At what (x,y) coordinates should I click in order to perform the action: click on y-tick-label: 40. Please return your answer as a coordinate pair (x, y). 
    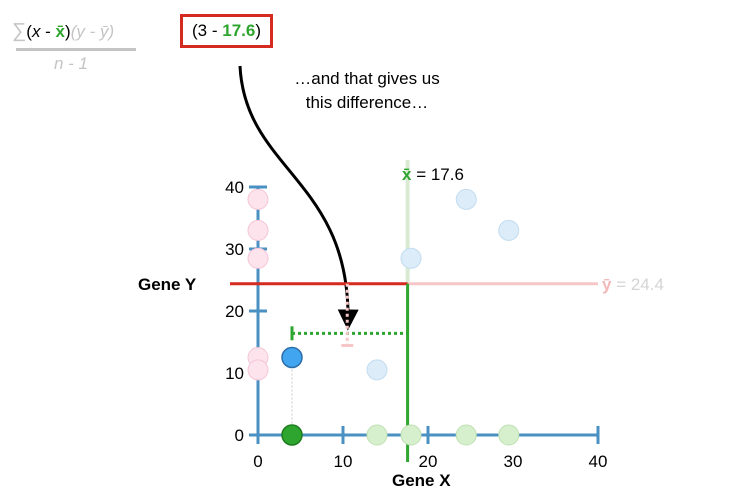
    Looking at the image, I should click on (234, 187).